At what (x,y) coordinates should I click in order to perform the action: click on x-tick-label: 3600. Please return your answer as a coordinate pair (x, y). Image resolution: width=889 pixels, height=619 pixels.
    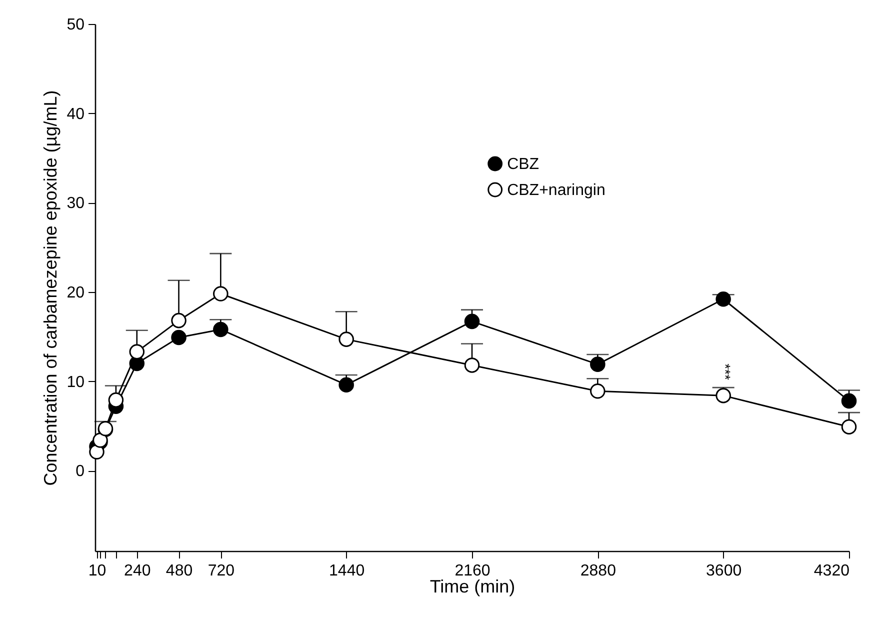
    Looking at the image, I should click on (724, 571).